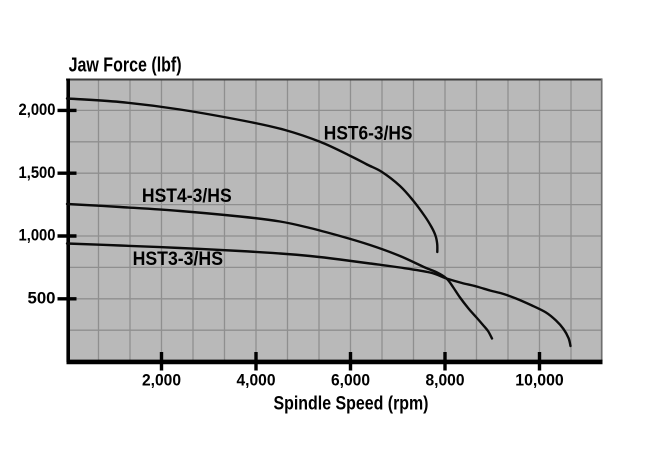 The height and width of the screenshot is (476, 650). What do you see at coordinates (445, 379) in the screenshot?
I see `svg-text: 8,000` at bounding box center [445, 379].